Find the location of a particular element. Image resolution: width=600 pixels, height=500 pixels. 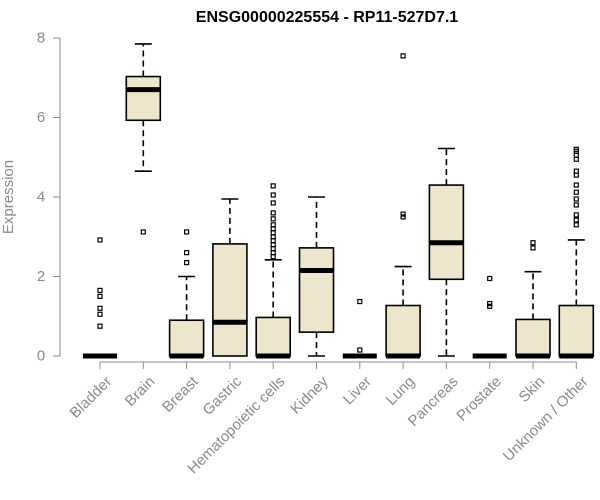

box-unknown-other is located at coordinates (576, 252).